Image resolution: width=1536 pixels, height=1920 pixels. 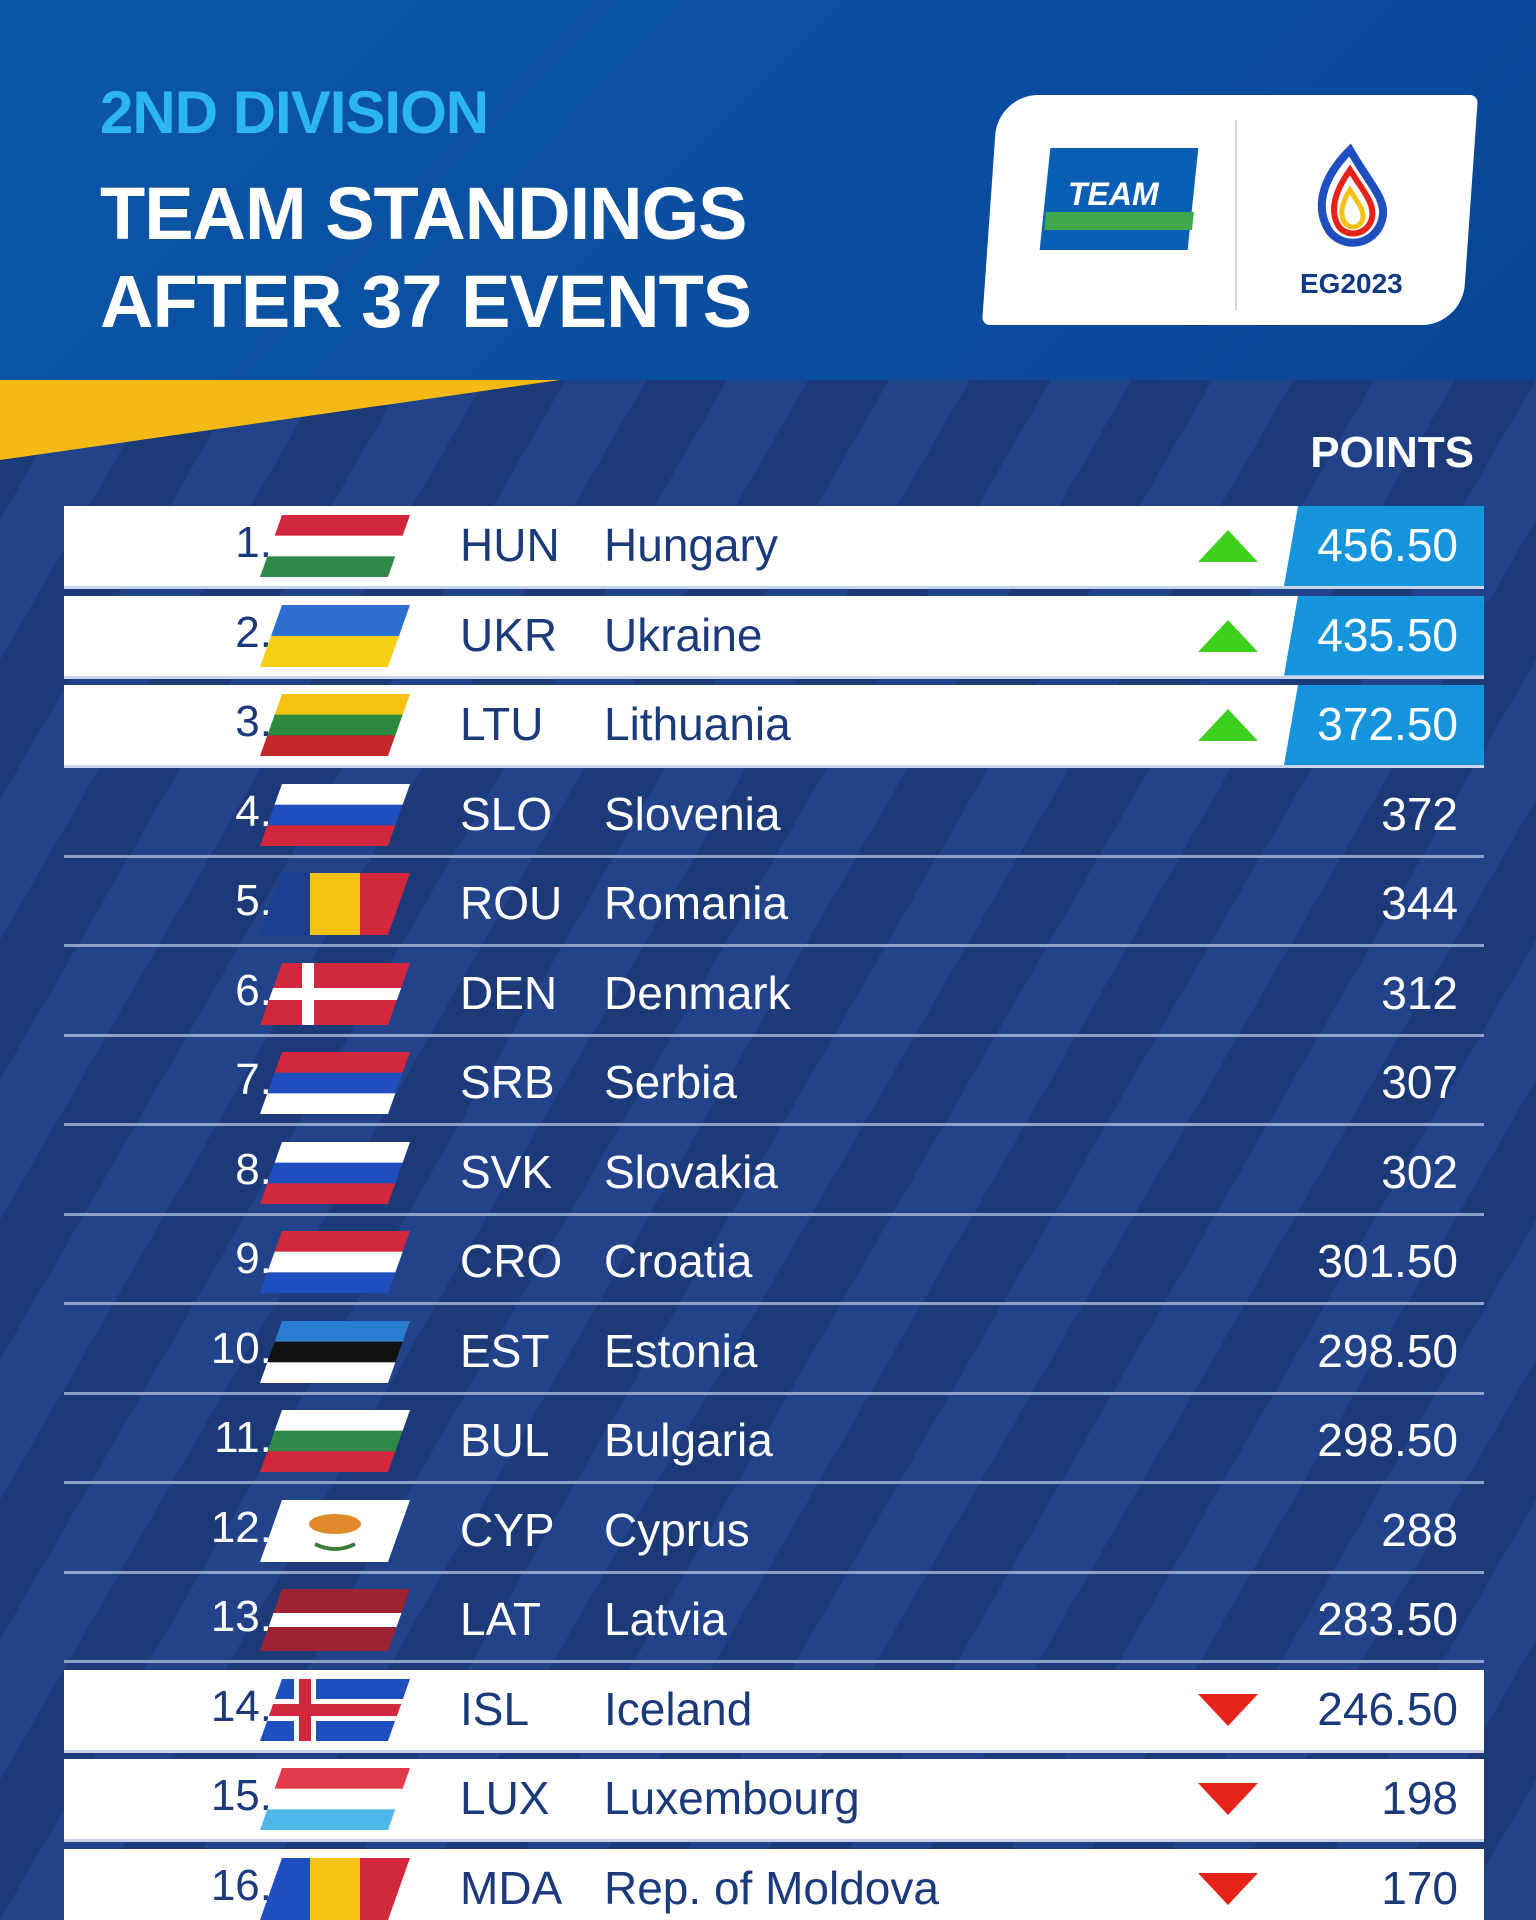 I want to click on table-row: 15. LUX Luxembourg 198, so click(x=774, y=1800).